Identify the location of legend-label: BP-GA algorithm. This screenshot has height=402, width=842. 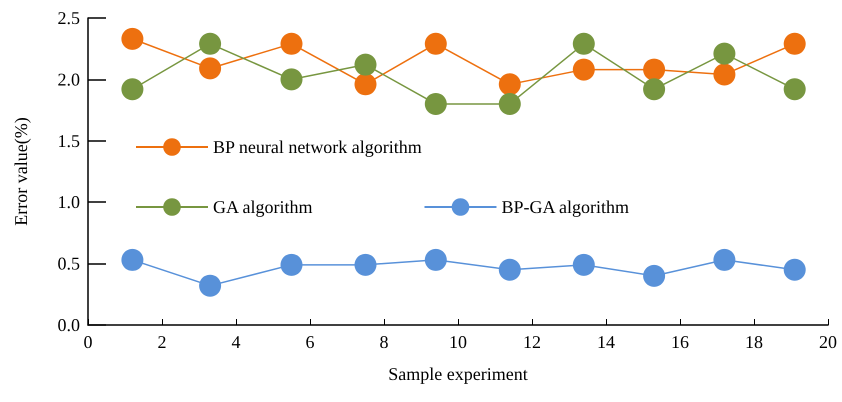
(565, 207).